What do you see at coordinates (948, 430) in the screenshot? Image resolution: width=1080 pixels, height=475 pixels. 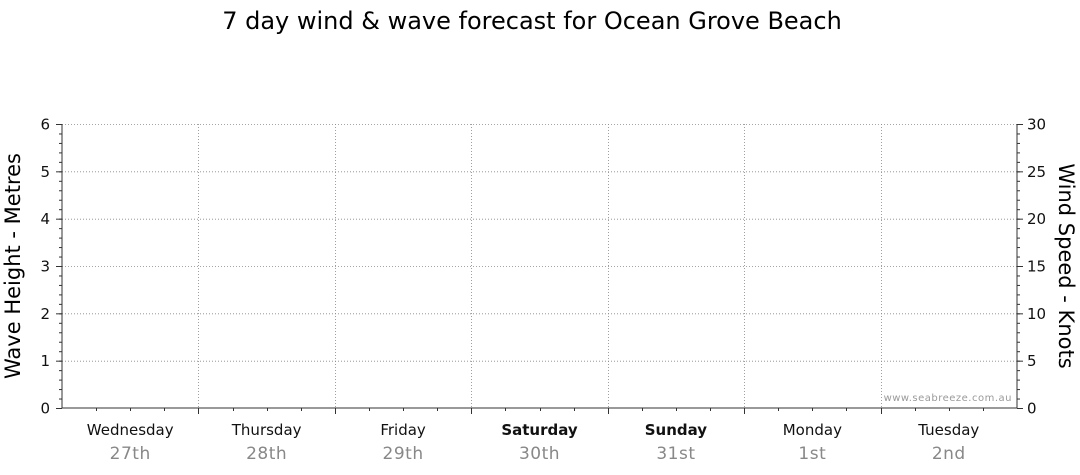 I see `day-name-label: Tuesday` at bounding box center [948, 430].